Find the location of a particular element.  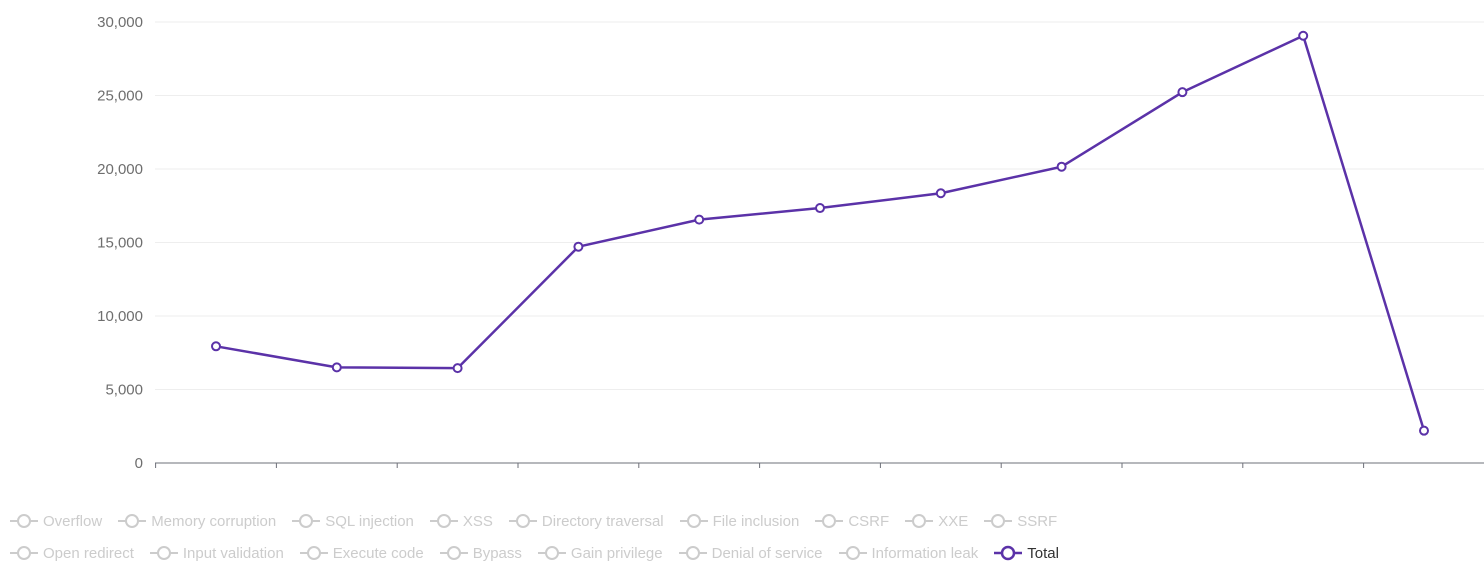

legend-item-ssrf: SSRF is located at coordinates (1020, 521).